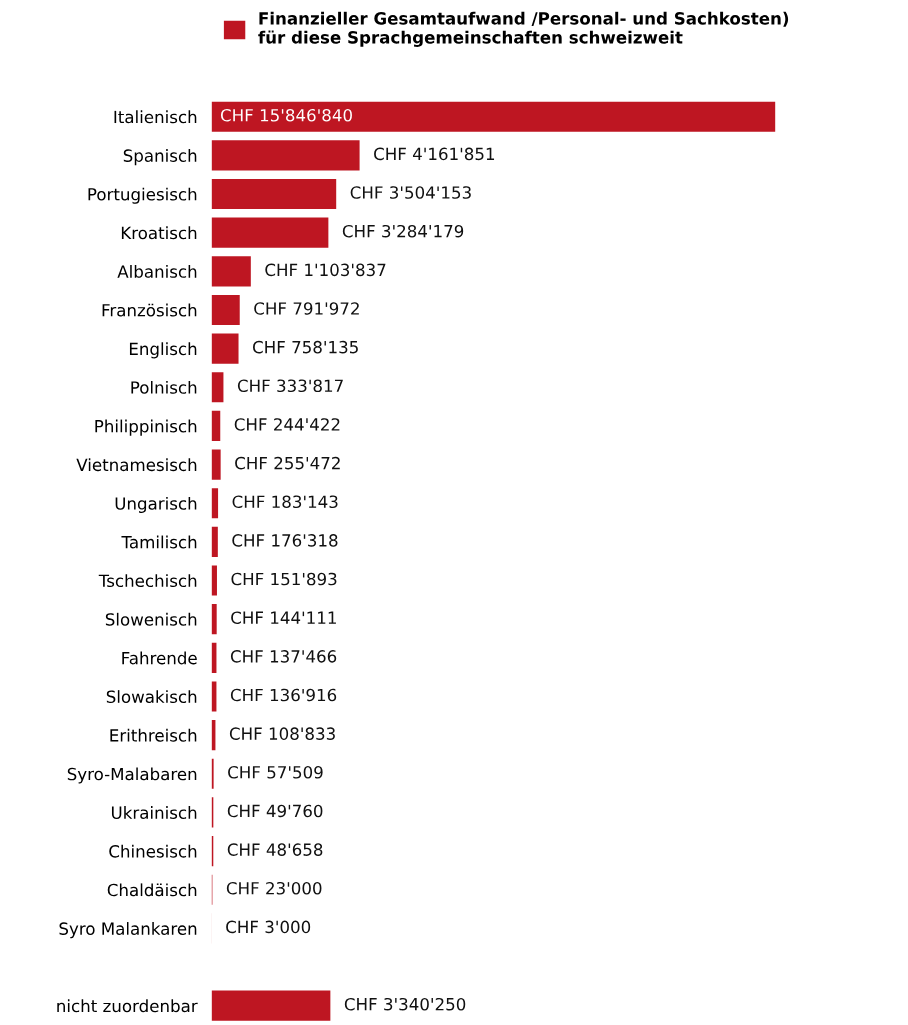 This screenshot has height=1025, width=908. I want to click on y-tick-label: nicht zuordenbar, so click(127, 1006).